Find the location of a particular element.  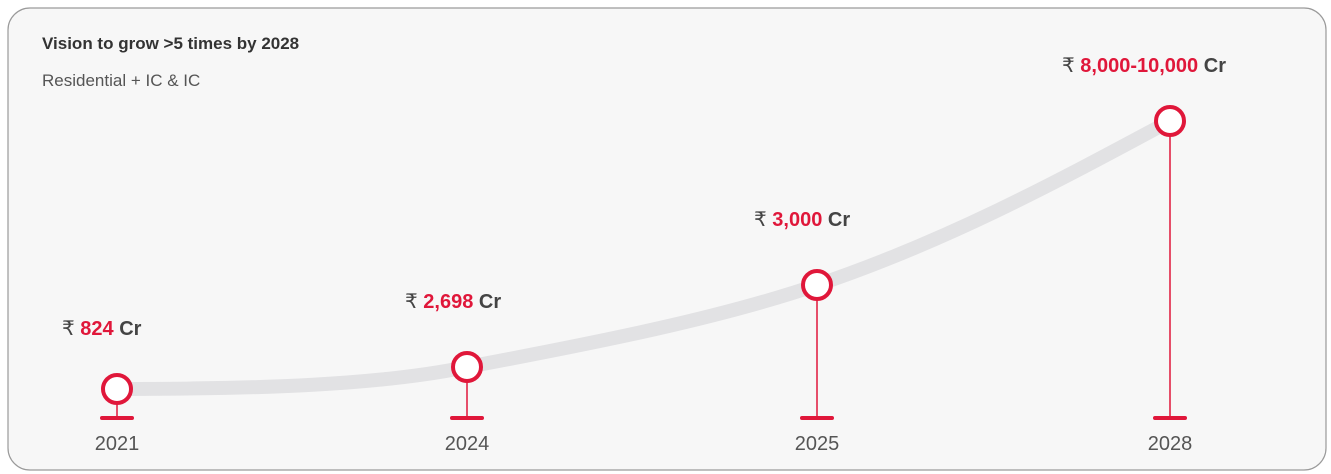

subtitle: Residential + IC & IC is located at coordinates (121, 80).